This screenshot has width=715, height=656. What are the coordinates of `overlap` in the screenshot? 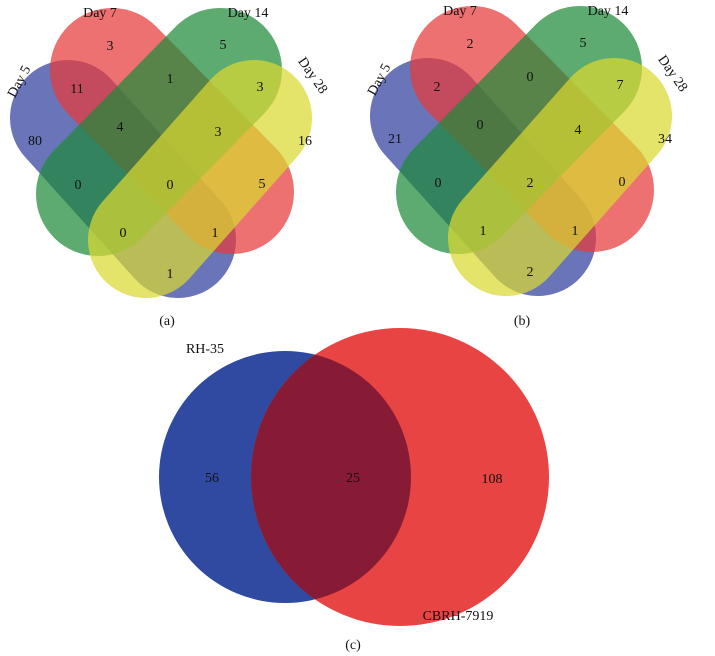 It's located at (331, 477).